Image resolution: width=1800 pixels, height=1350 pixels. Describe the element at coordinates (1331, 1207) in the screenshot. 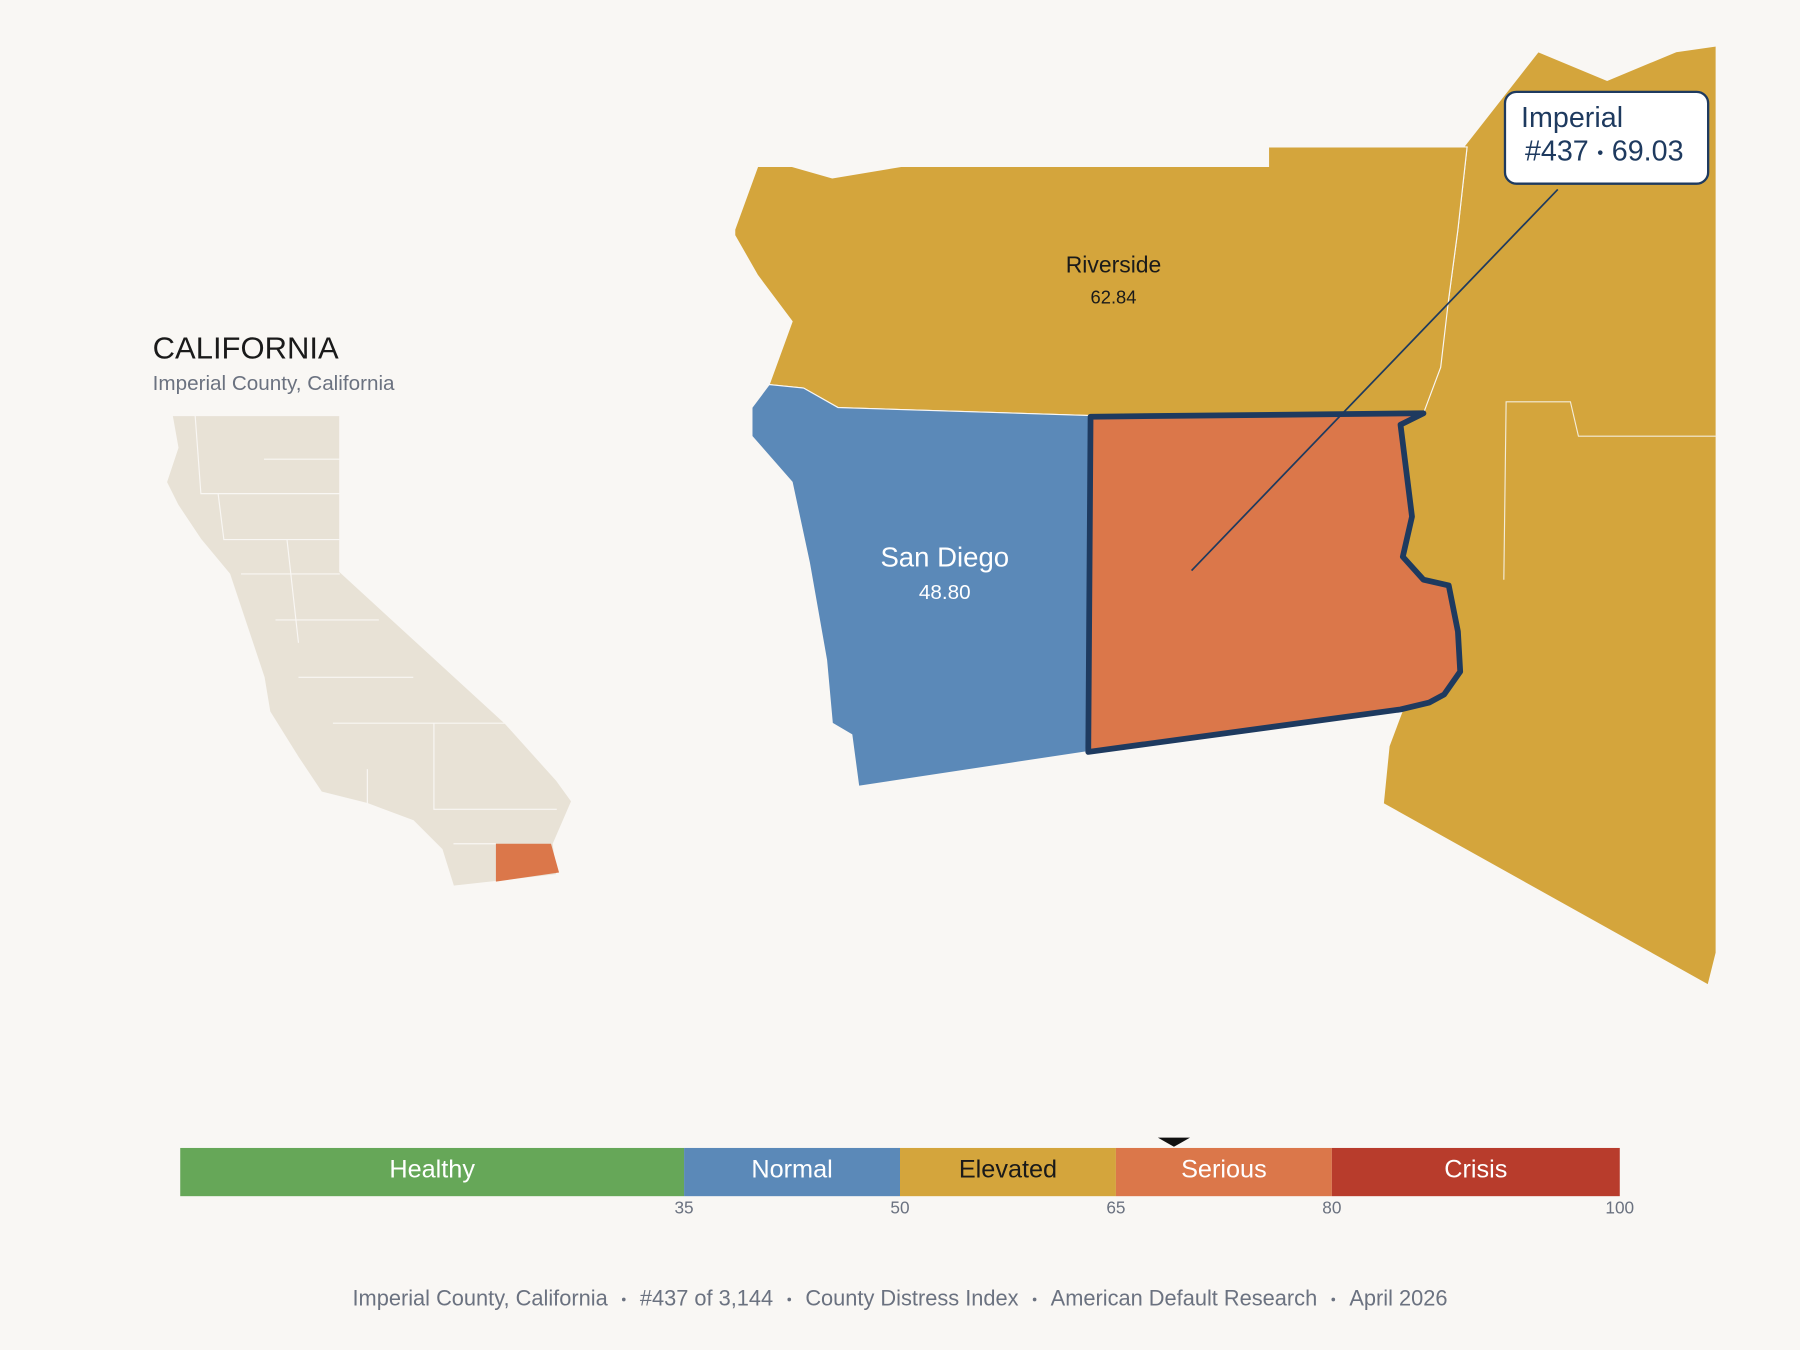

I see `legend-tick-label: 80` at that location.